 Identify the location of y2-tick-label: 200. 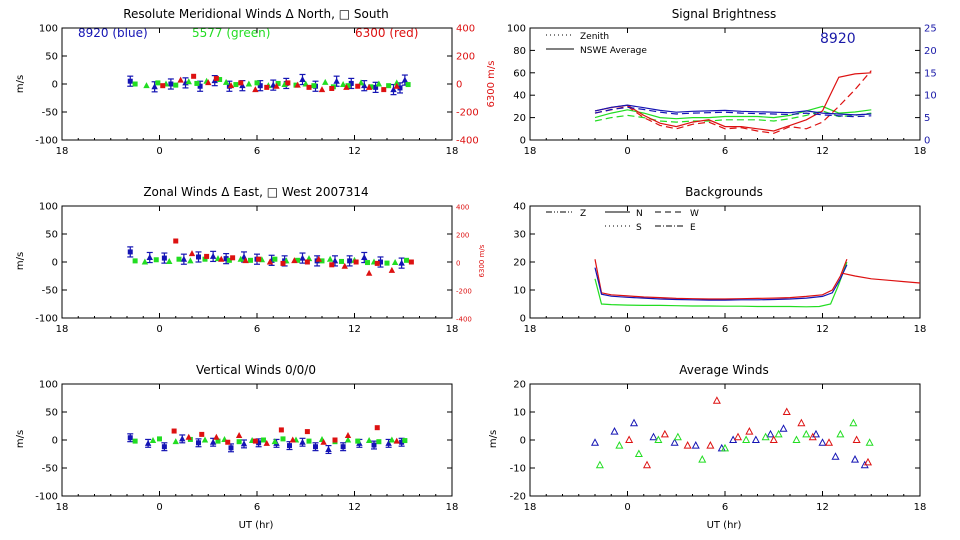
(465, 57).